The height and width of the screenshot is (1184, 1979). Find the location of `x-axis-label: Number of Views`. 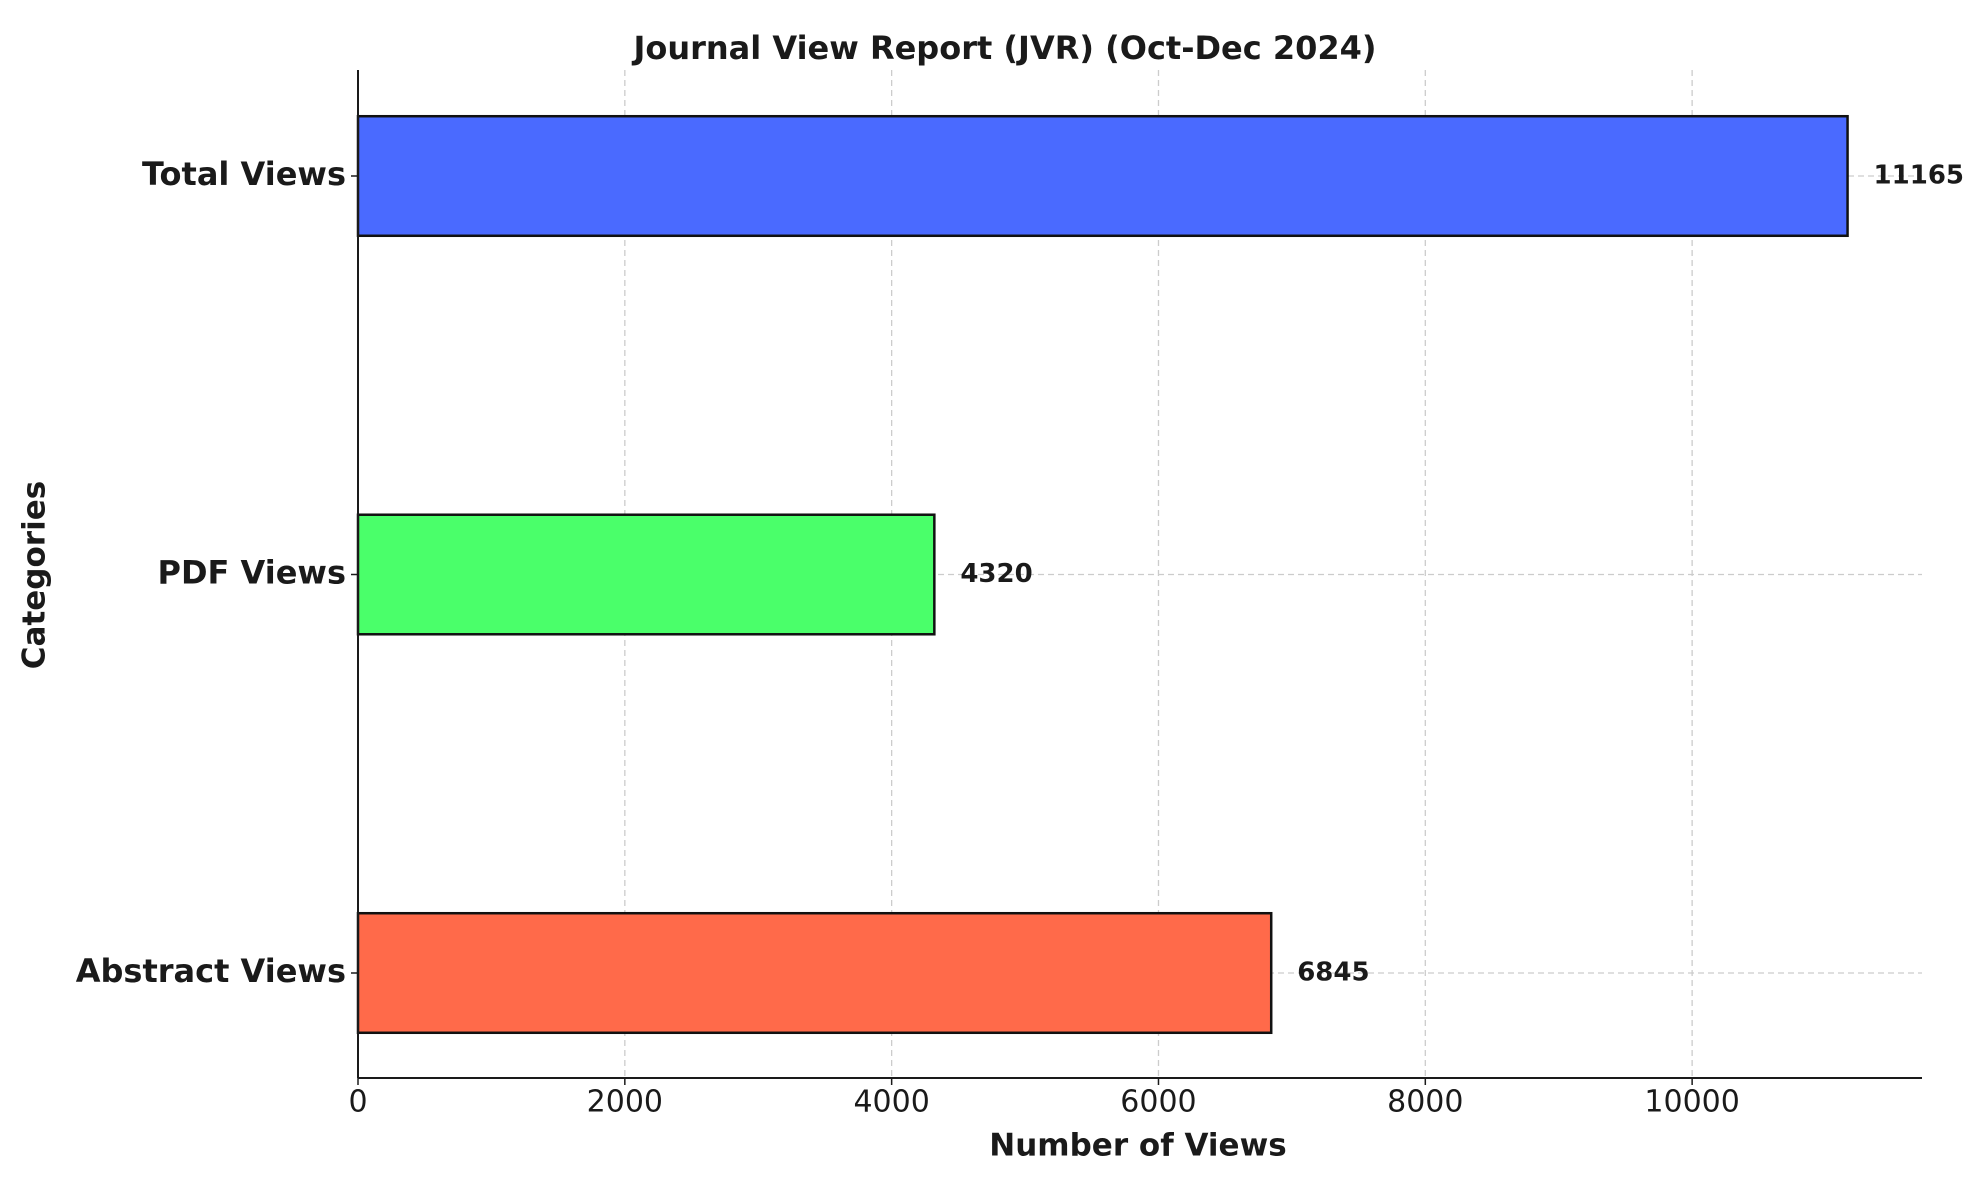

x-axis-label: Number of Views is located at coordinates (1137, 1146).